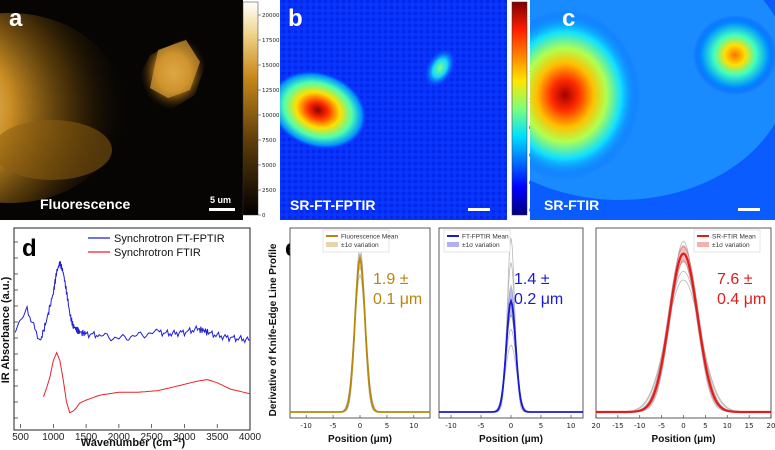  What do you see at coordinates (538, 299) in the screenshot?
I see `fwhm-error: 0.2 μm` at bounding box center [538, 299].